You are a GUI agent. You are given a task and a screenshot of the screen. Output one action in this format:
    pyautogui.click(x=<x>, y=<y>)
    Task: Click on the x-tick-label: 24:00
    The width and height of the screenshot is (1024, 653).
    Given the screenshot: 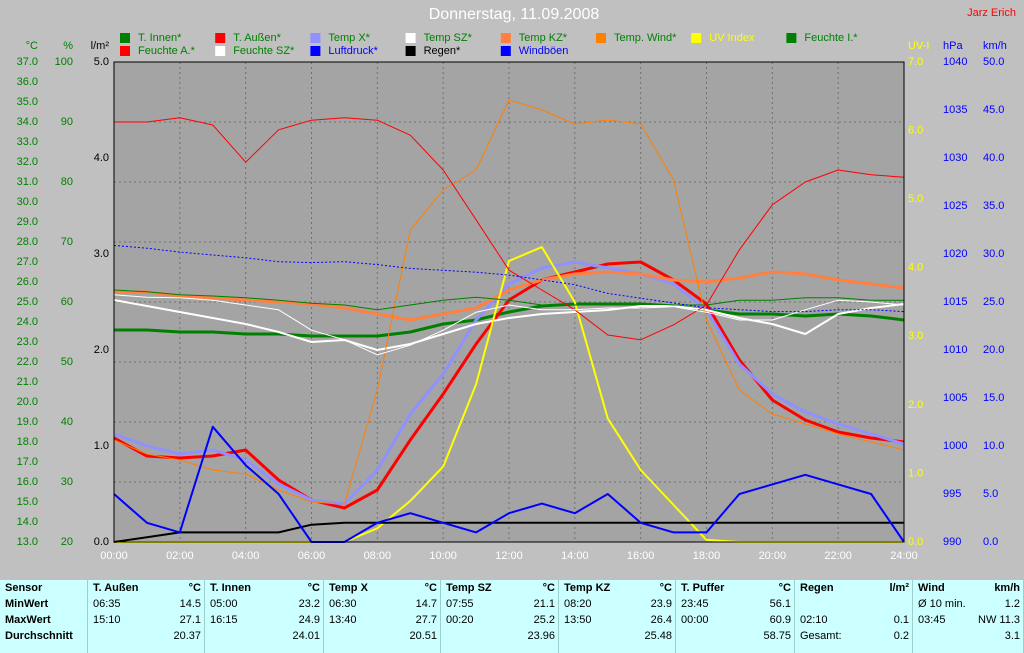 What is the action you would take?
    pyautogui.click(x=904, y=556)
    